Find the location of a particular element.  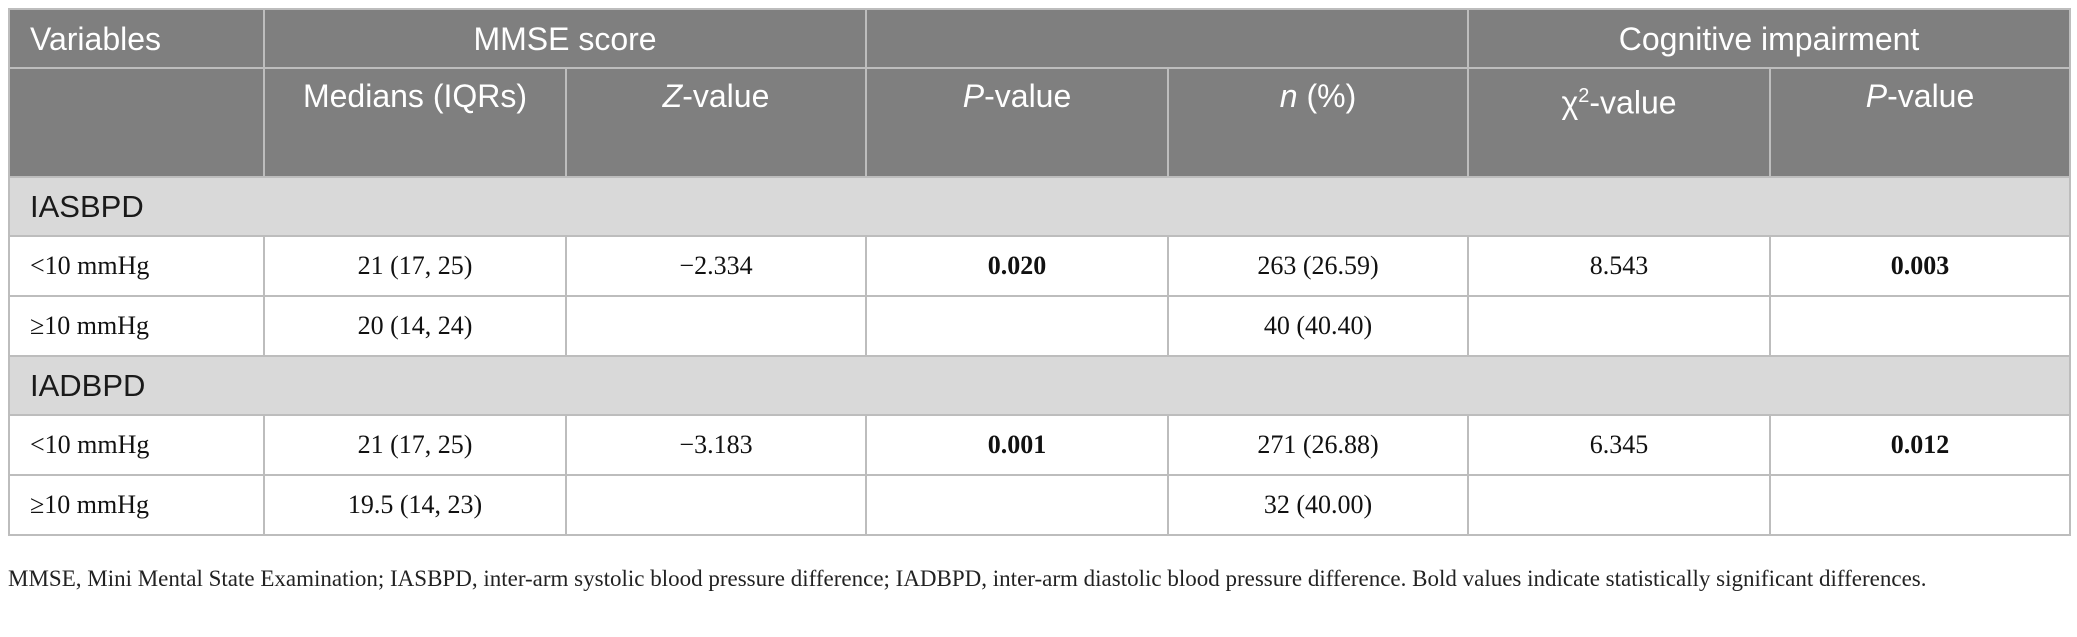

header-p-italic: P is located at coordinates (973, 96).